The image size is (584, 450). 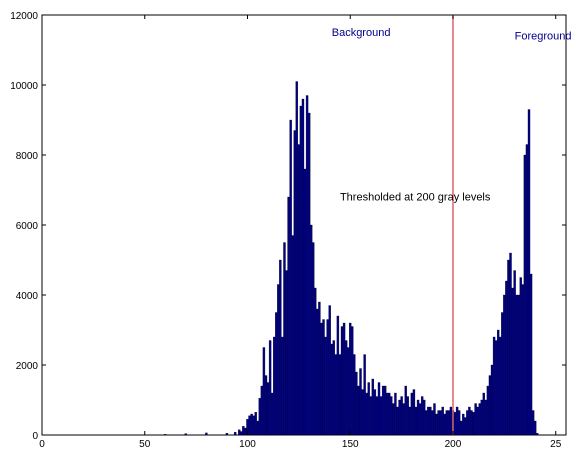 I want to click on x-tick-label: 150, so click(x=350, y=444).